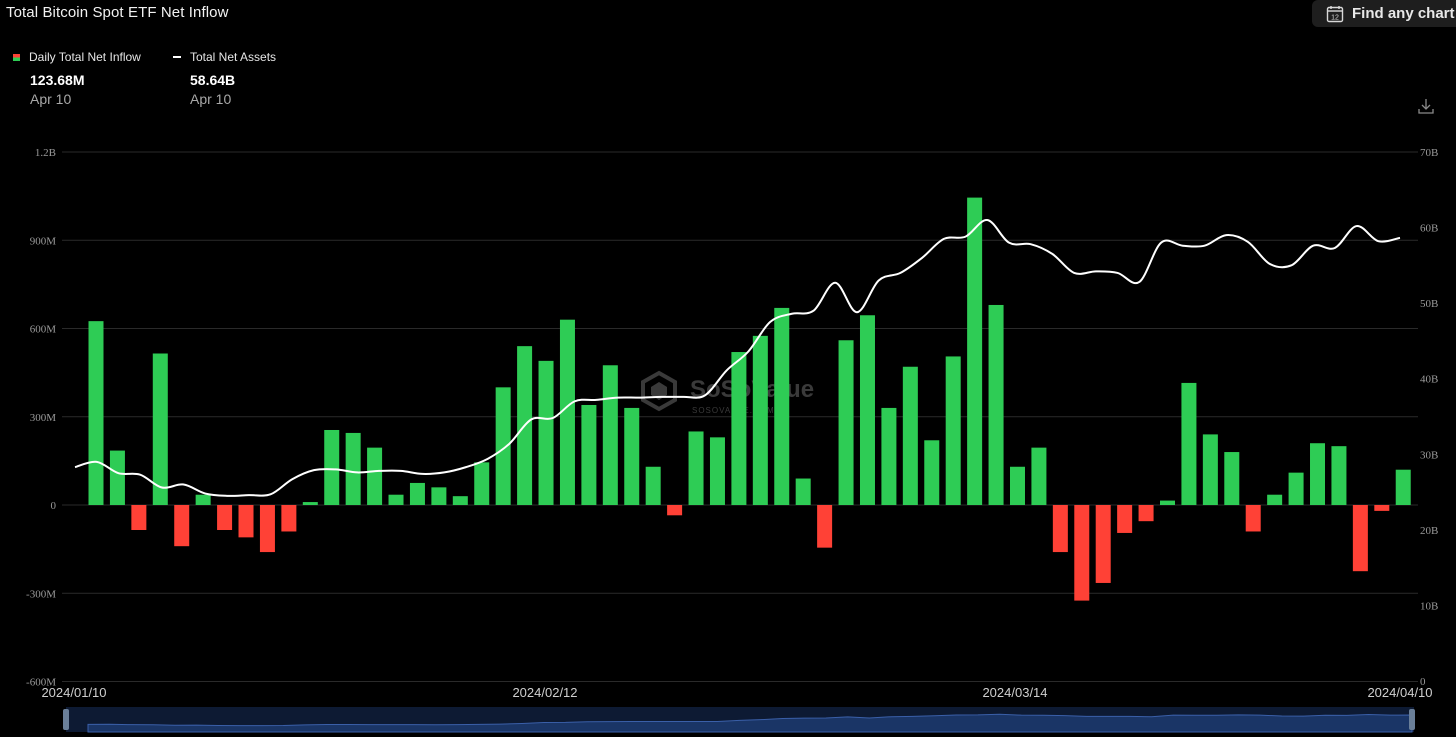  I want to click on navigator-right-handle, so click(1412, 719).